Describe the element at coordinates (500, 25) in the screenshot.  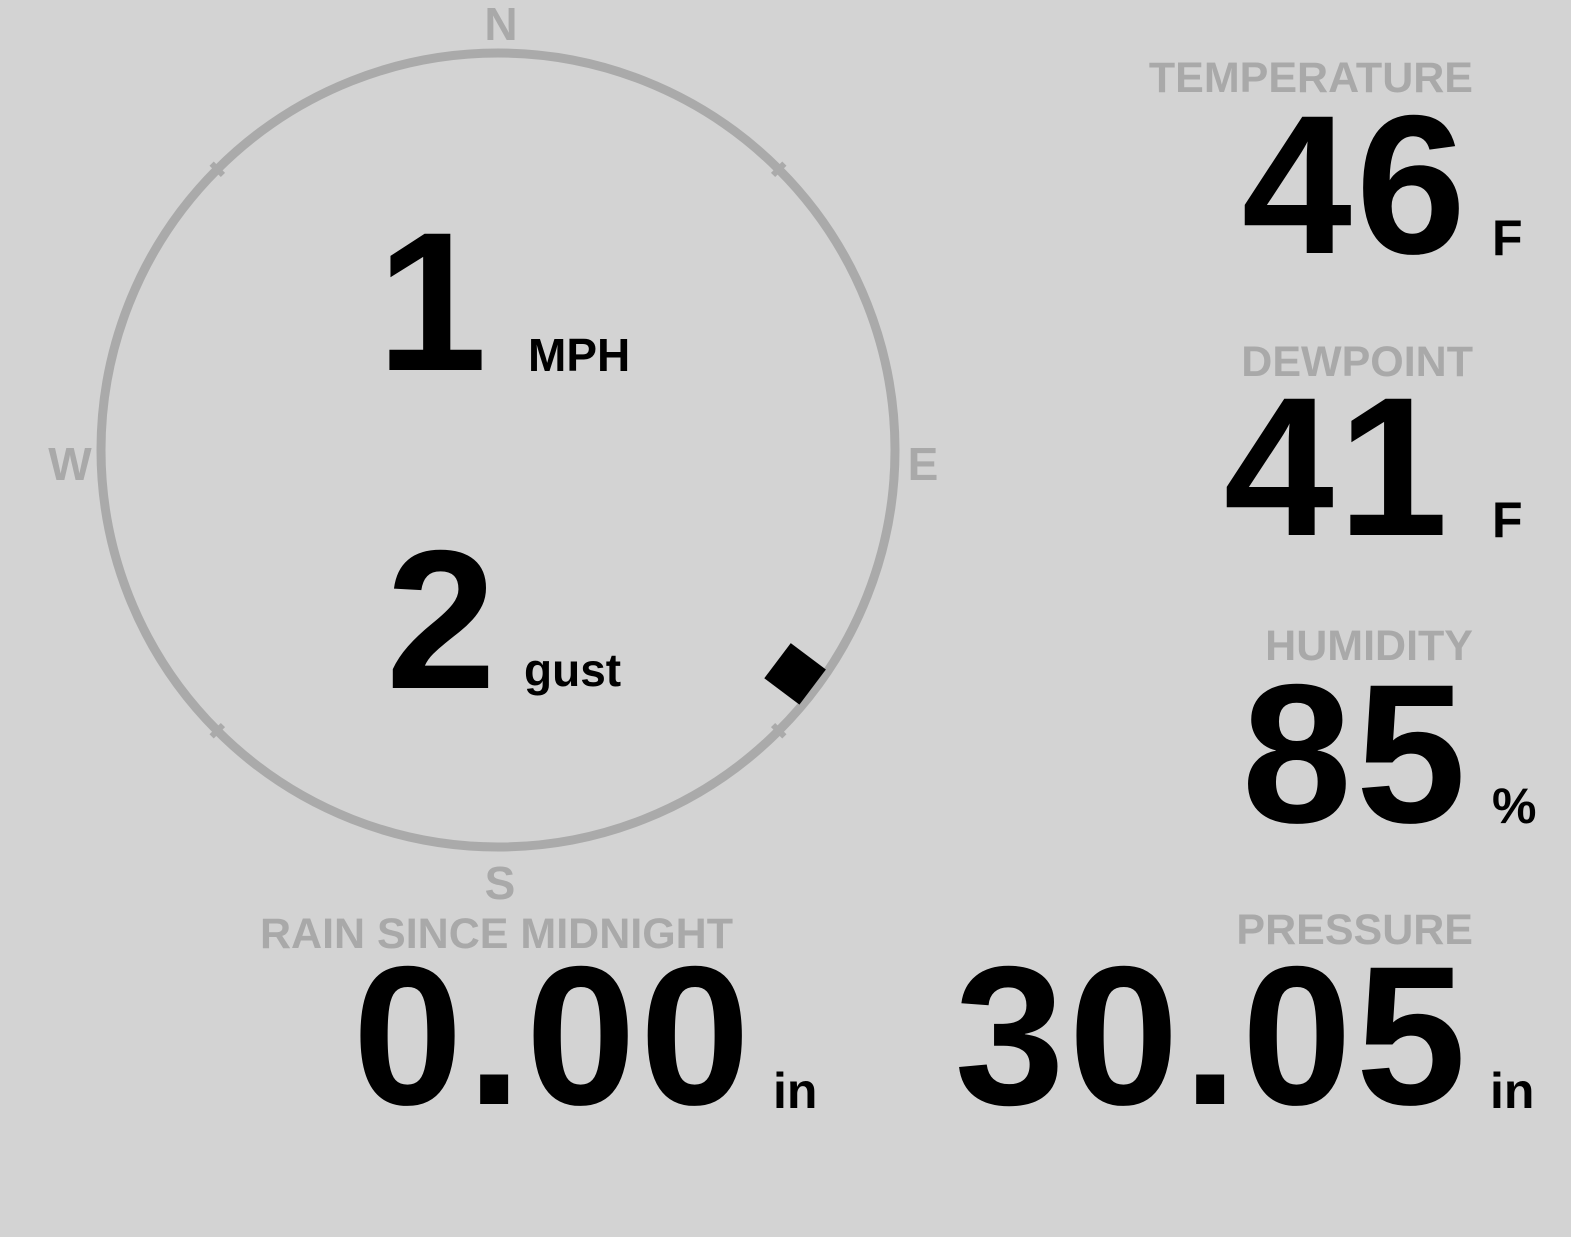
I see `compass-north: N` at that location.